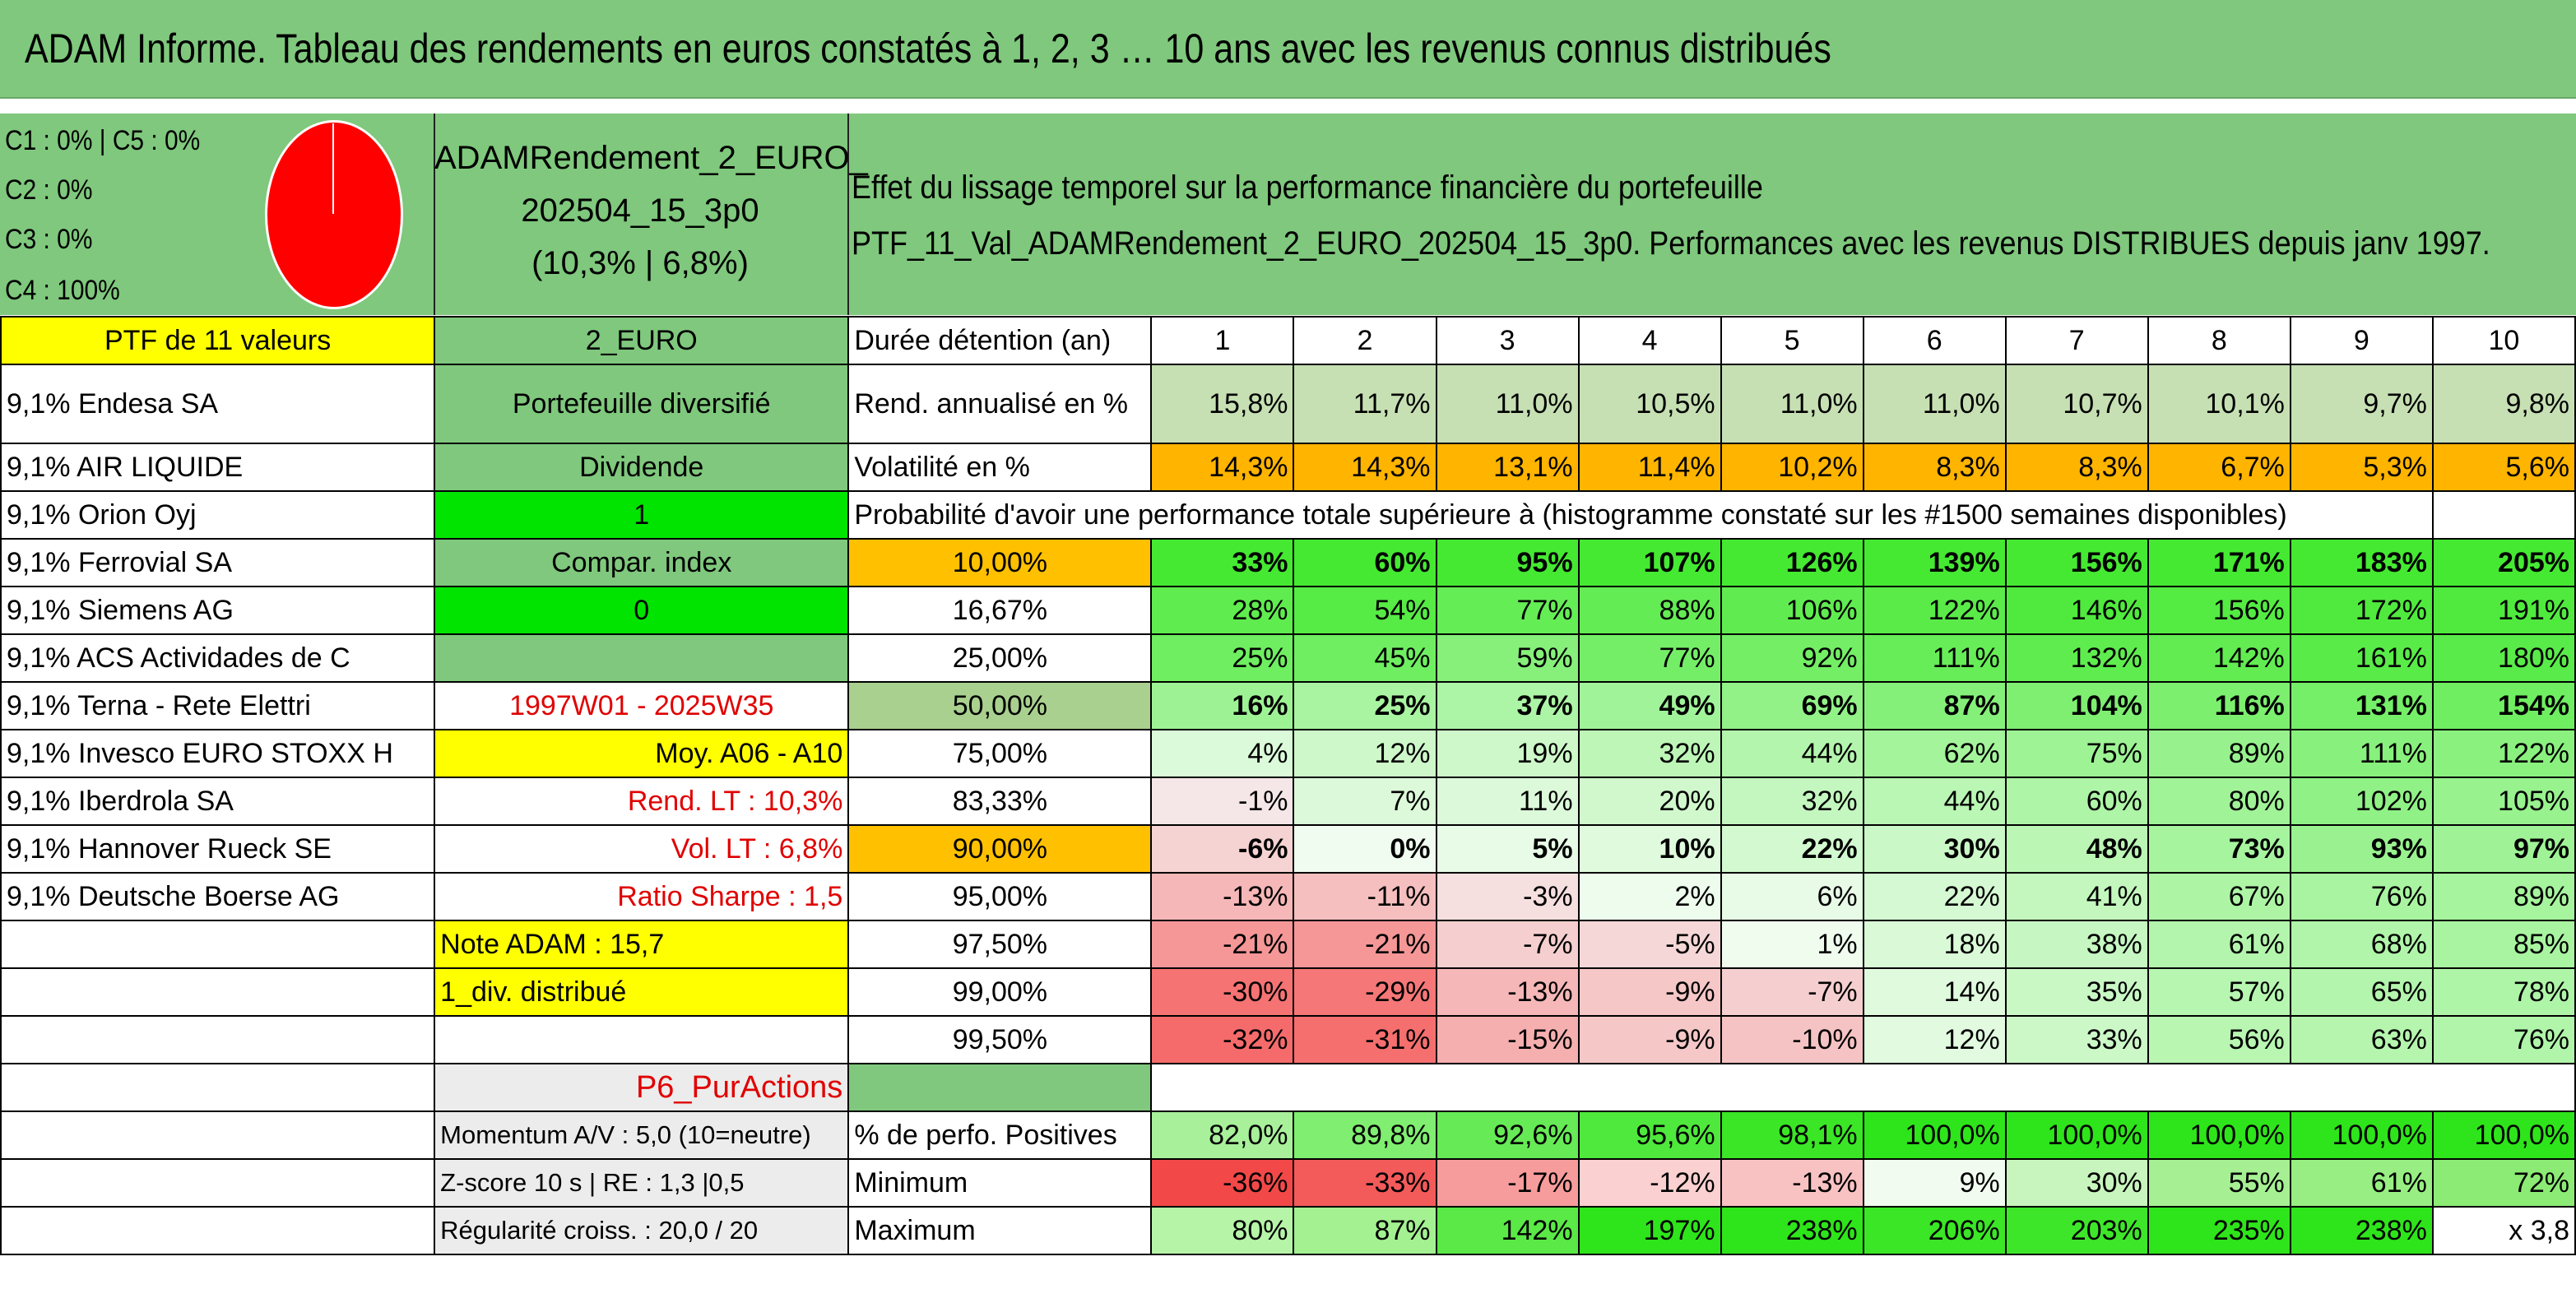 The height and width of the screenshot is (1289, 2576). What do you see at coordinates (1365, 1135) in the screenshot?
I see `pos-value: 89,8%` at bounding box center [1365, 1135].